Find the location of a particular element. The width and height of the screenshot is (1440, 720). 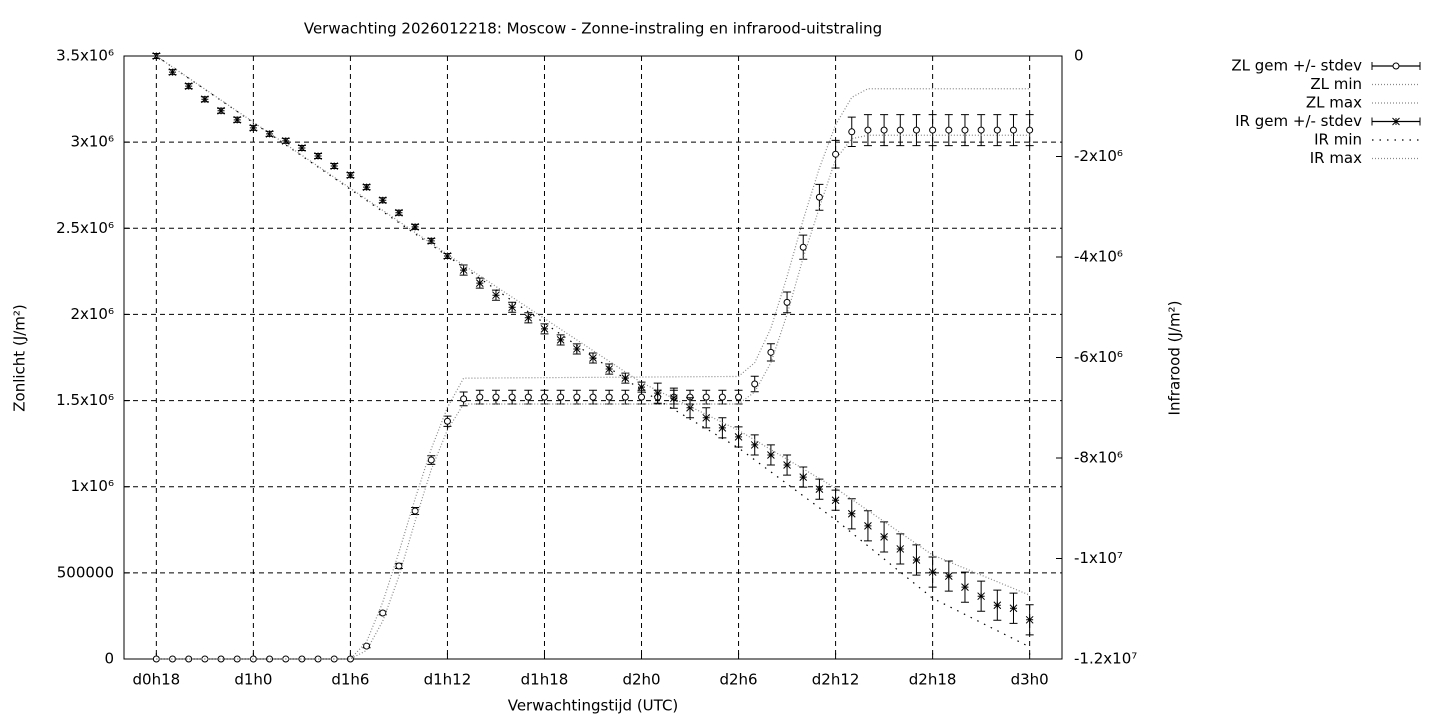

y-tick-label: 1x10⁶ is located at coordinates (92, 486).